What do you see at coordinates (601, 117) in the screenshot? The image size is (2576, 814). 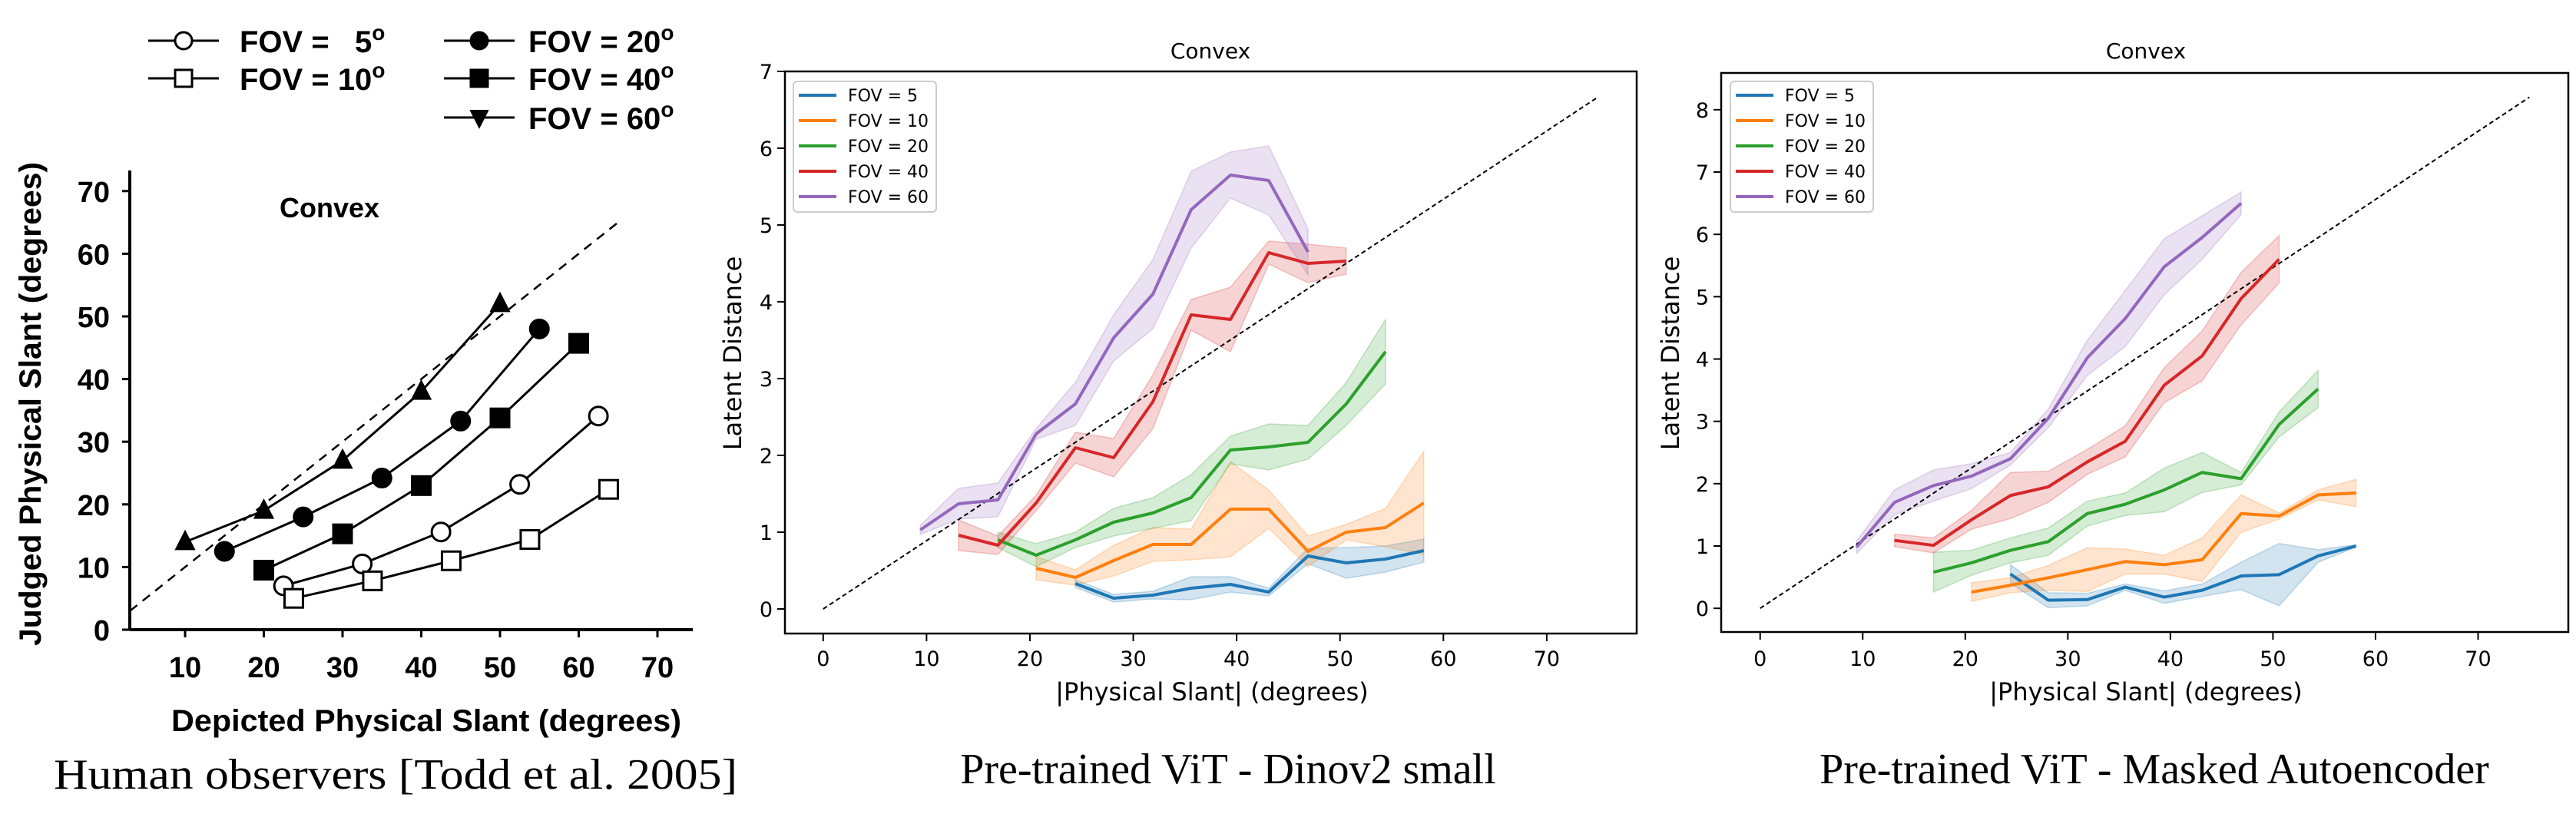 I see `legend-label: FOV = 60o` at bounding box center [601, 117].